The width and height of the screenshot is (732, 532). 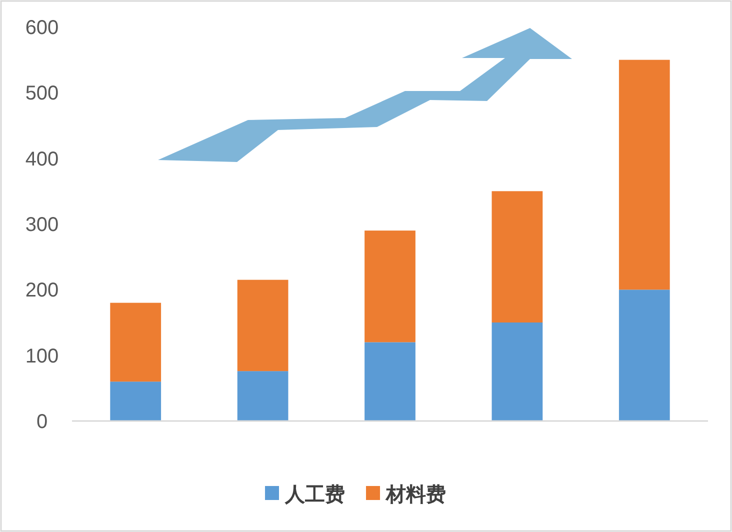 What do you see at coordinates (42, 291) in the screenshot?
I see `y-tick-label: 200` at bounding box center [42, 291].